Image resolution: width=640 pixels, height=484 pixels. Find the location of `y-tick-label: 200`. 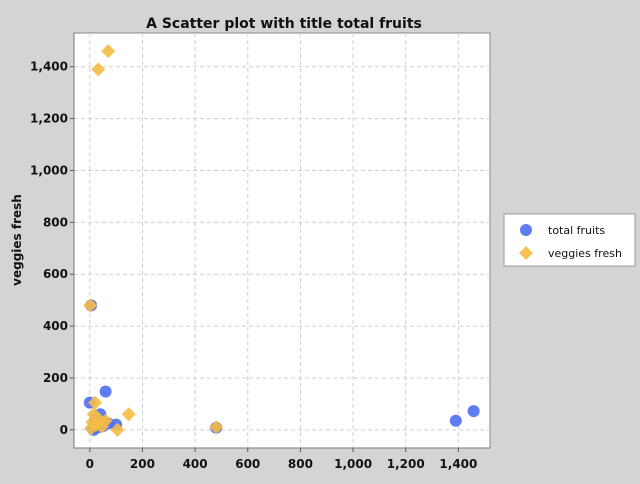

y-tick-label: 200 is located at coordinates (55, 378).